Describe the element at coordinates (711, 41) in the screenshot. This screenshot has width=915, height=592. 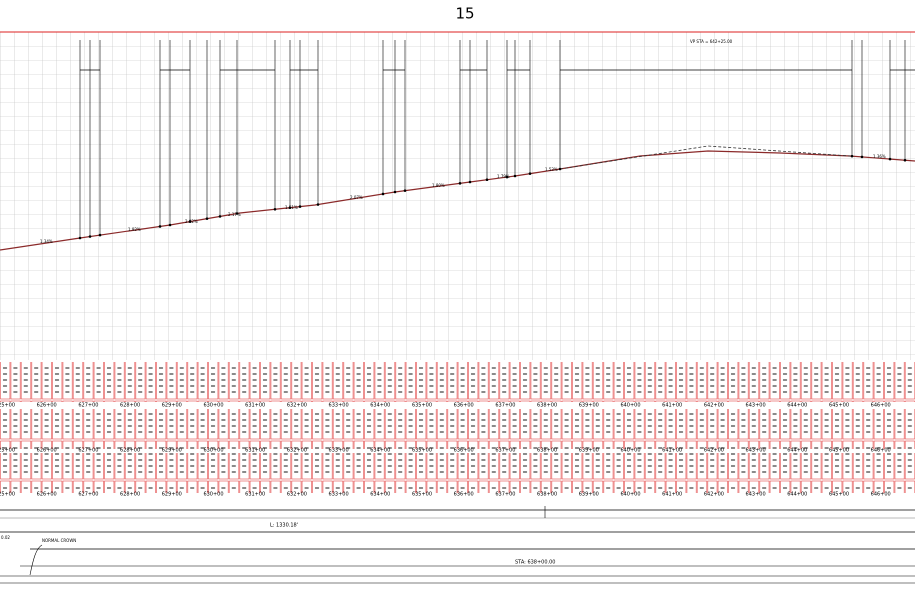
I see `curve-label: VP STA = 642+25.00` at that location.